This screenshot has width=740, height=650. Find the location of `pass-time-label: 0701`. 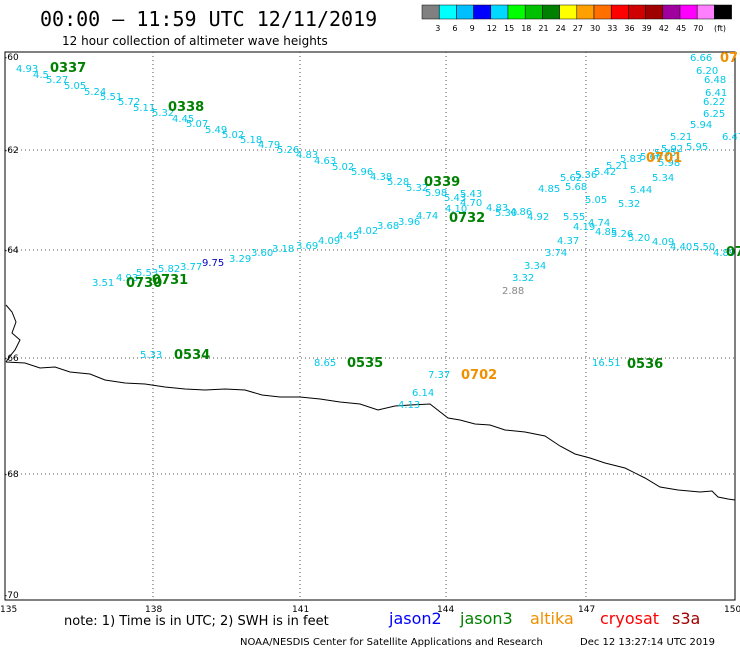

pass-time-label: 0701 is located at coordinates (664, 158).